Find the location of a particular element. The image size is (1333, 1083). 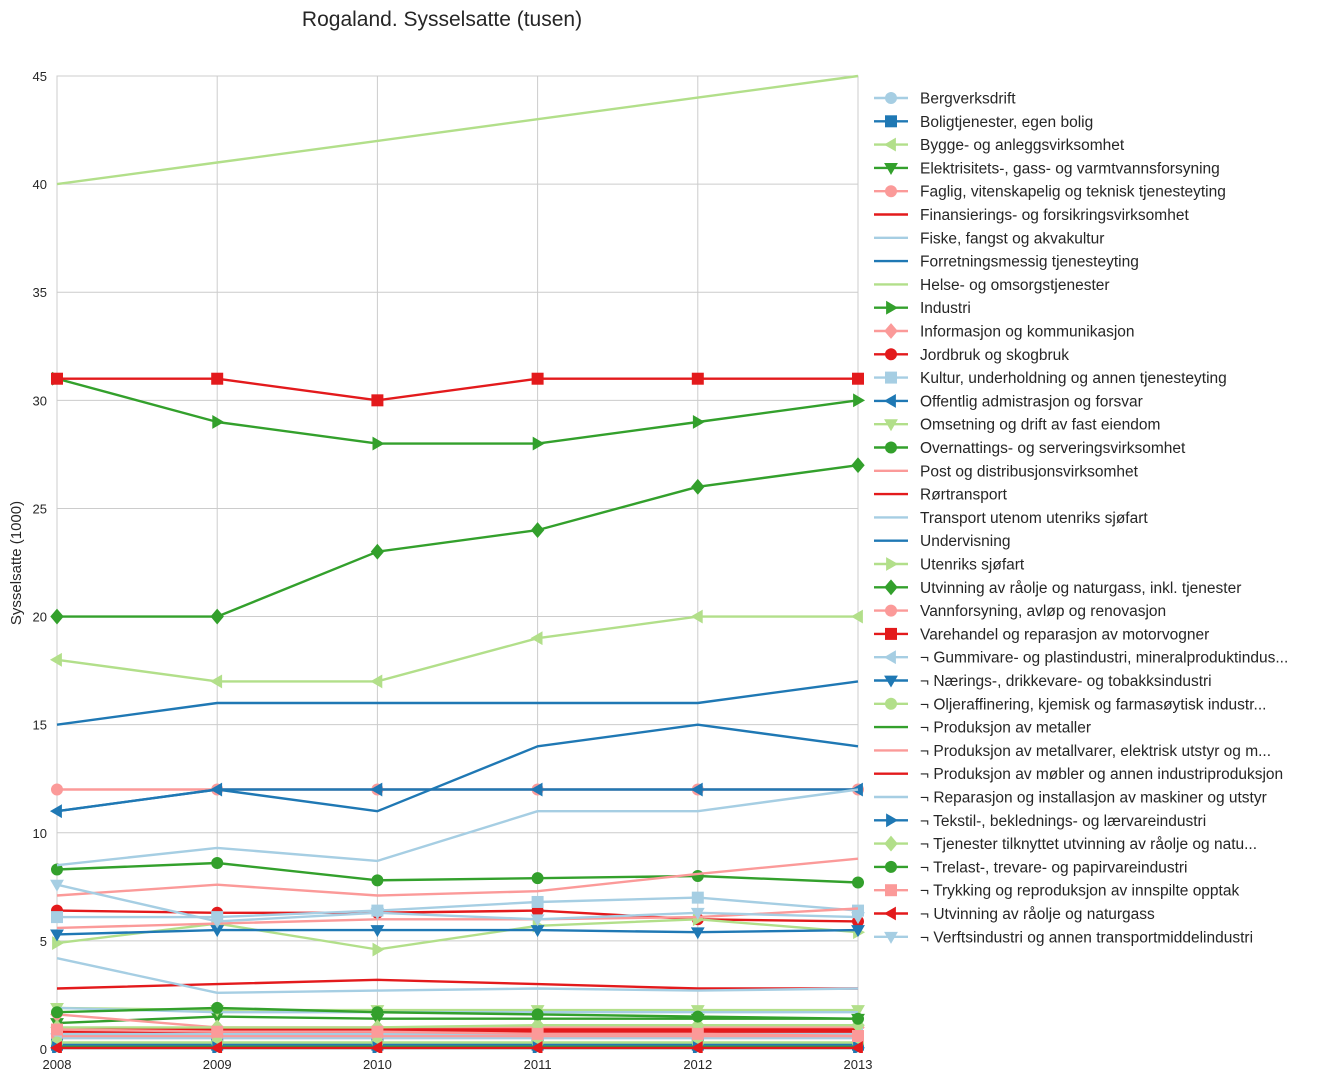

legend-entry: Transport utenom utenriks sjøfart is located at coordinates (1011, 518).